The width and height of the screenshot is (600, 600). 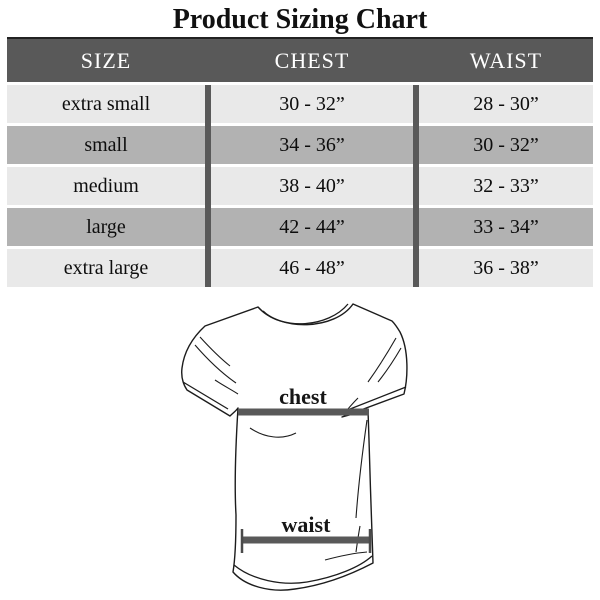 I want to click on waist-cell: 30 - 32”, so click(x=506, y=145).